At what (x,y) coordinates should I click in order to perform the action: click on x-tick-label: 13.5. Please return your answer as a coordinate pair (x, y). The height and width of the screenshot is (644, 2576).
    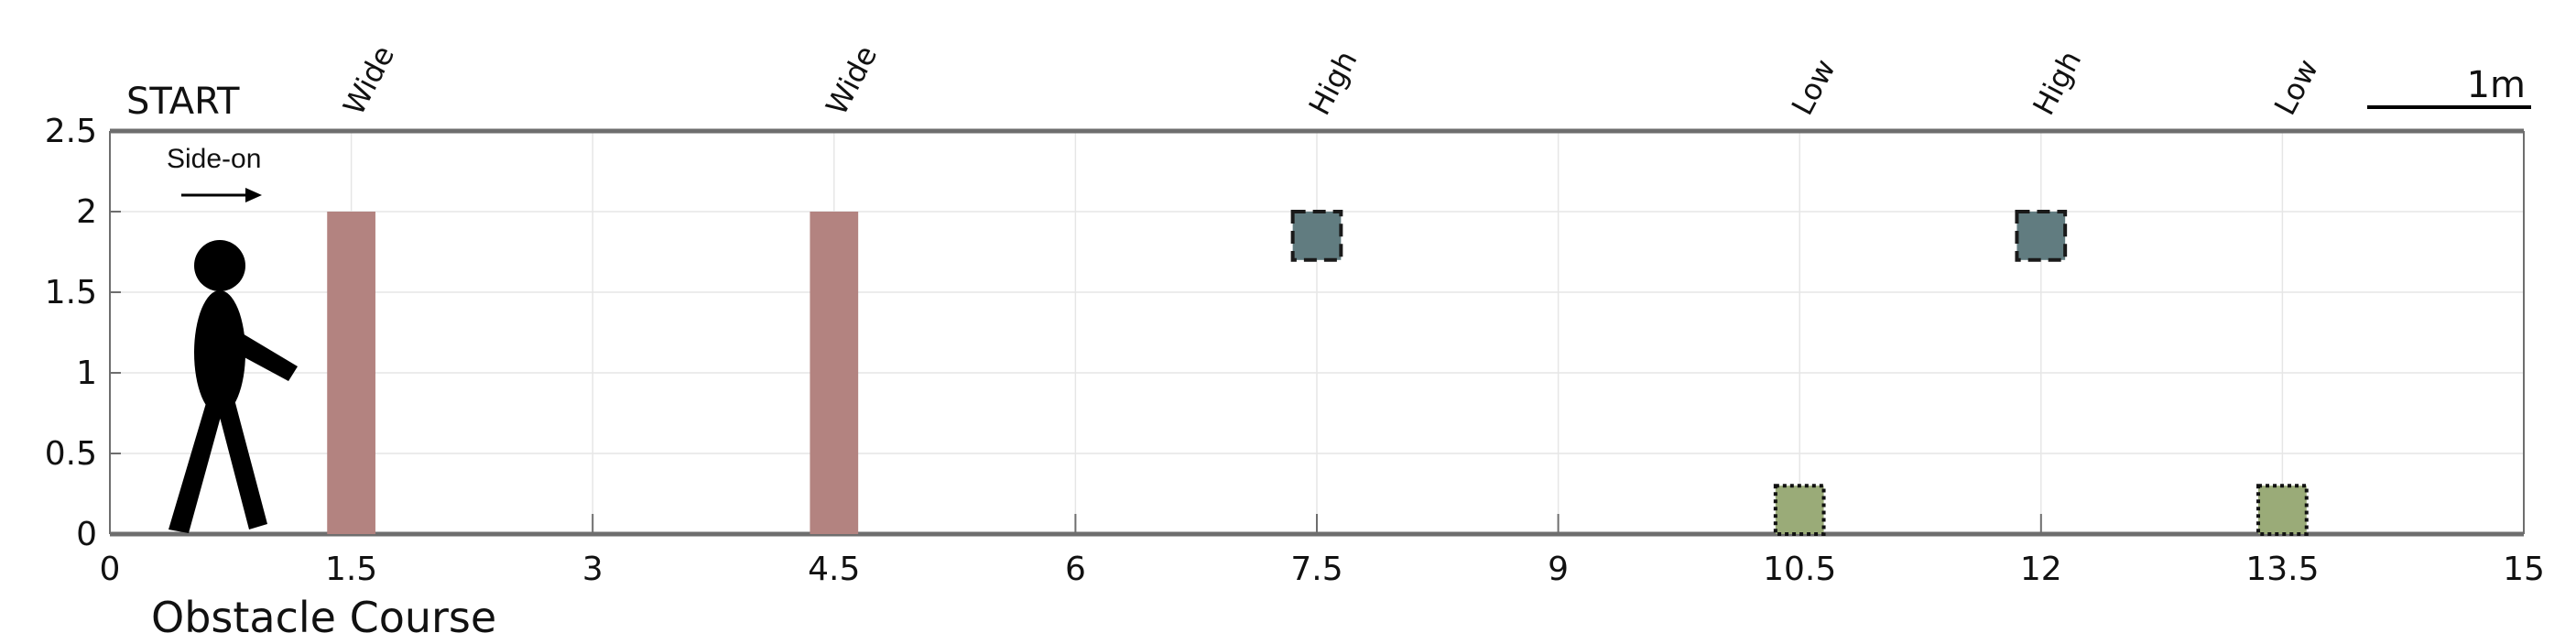
    Looking at the image, I should click on (2282, 569).